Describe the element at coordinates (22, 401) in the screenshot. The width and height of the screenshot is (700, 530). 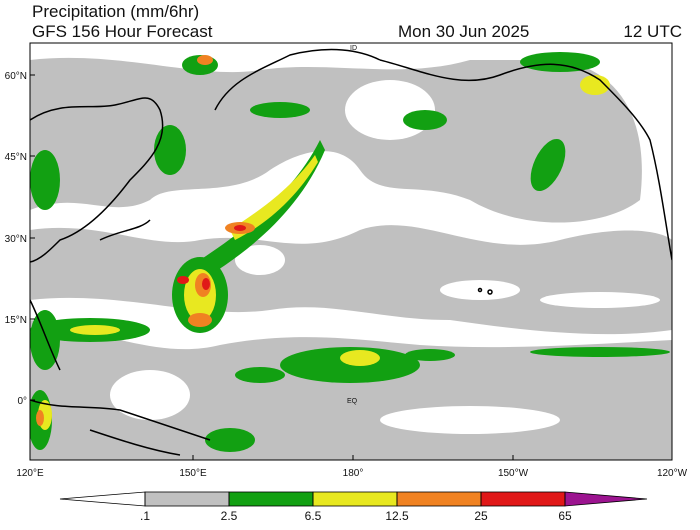
I see `lat-label: 0°` at that location.